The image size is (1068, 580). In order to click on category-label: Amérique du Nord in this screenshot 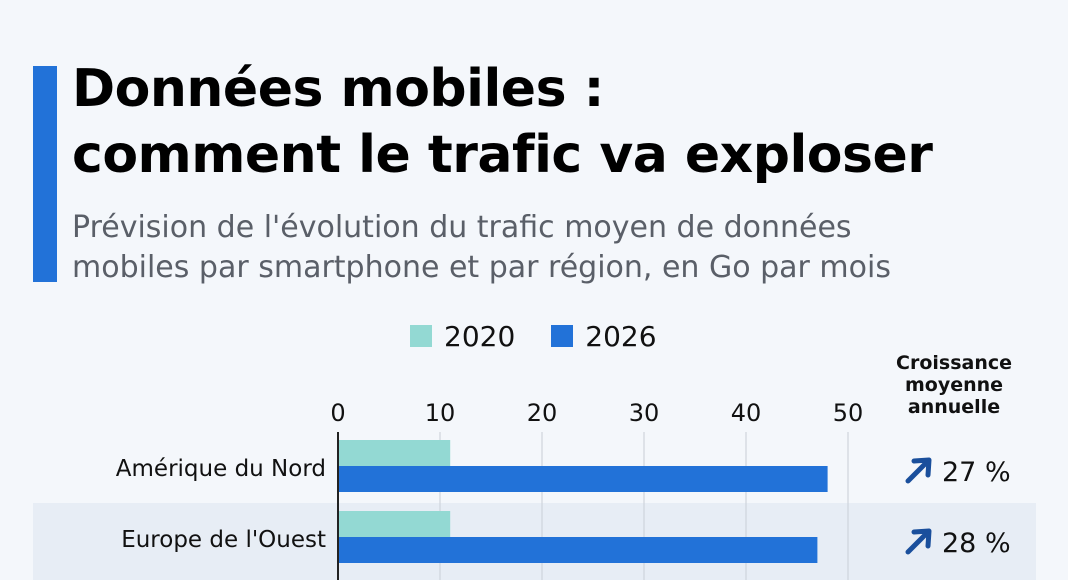, I will do `click(221, 469)`.